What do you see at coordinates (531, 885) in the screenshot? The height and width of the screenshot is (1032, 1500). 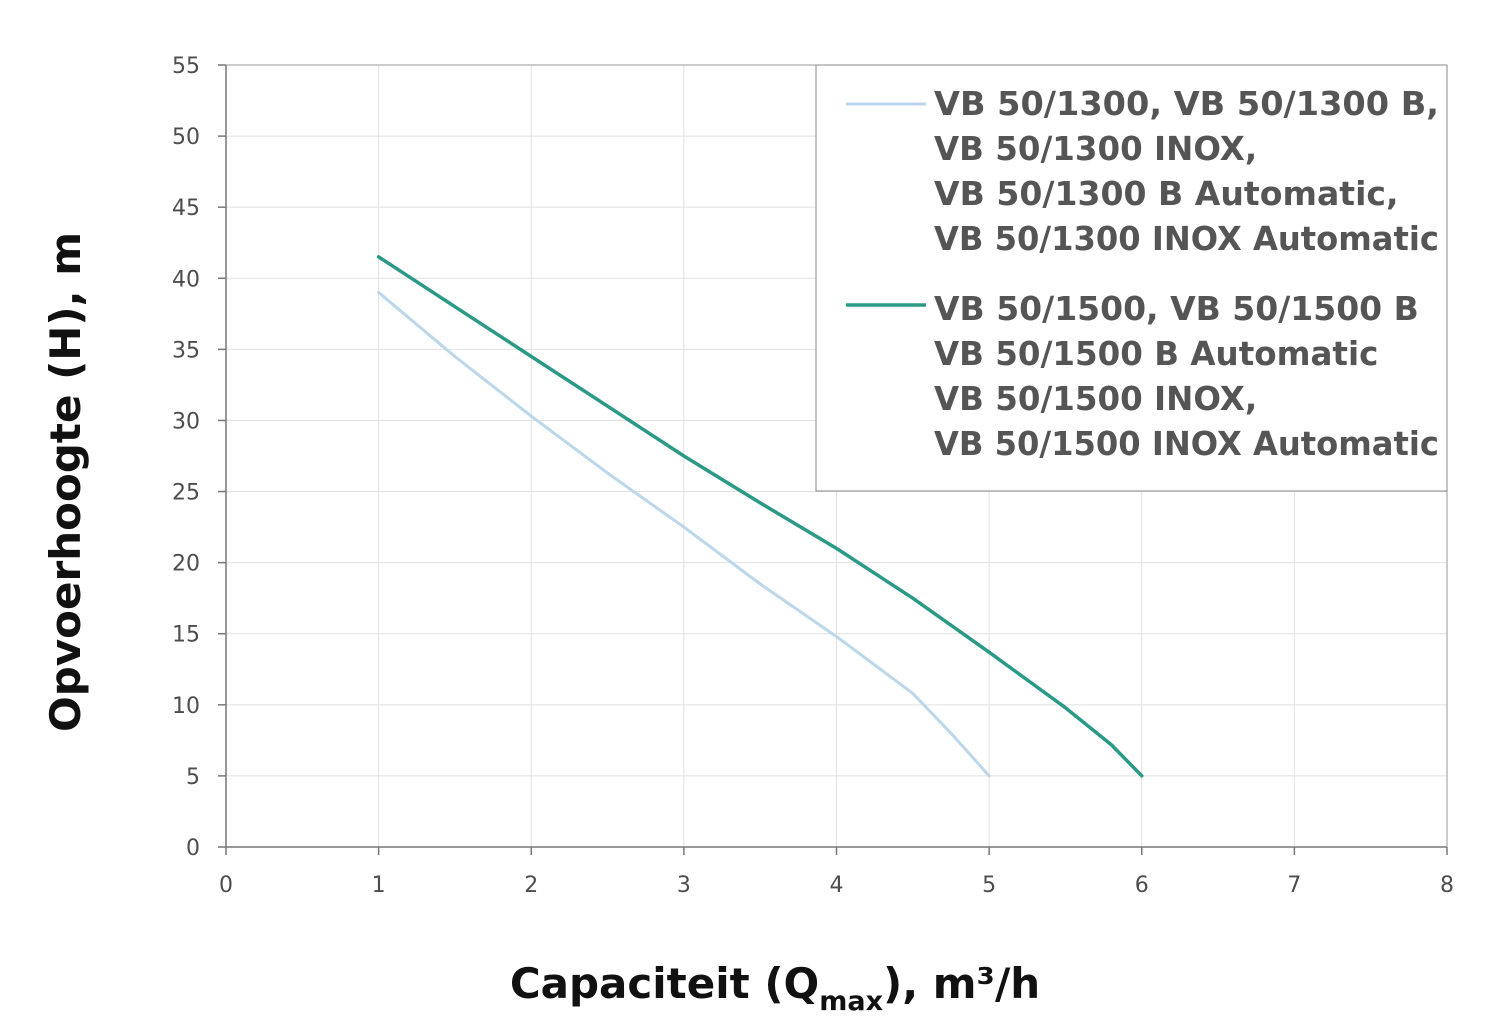 I see `x-tick-label: 2` at bounding box center [531, 885].